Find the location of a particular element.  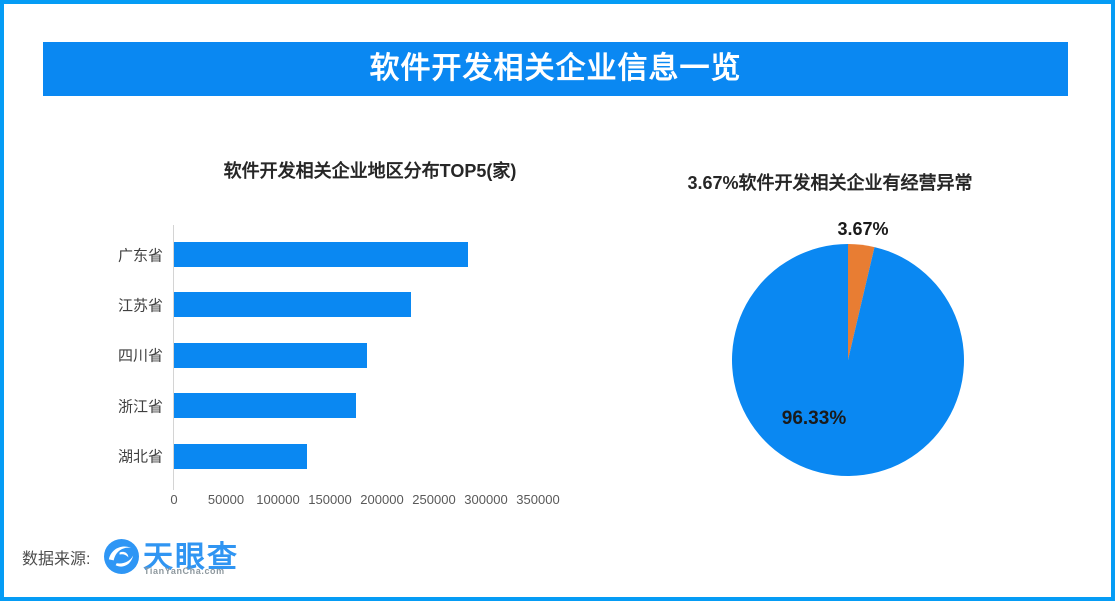

x-axis-tick-label: 200000 is located at coordinates (382, 499).